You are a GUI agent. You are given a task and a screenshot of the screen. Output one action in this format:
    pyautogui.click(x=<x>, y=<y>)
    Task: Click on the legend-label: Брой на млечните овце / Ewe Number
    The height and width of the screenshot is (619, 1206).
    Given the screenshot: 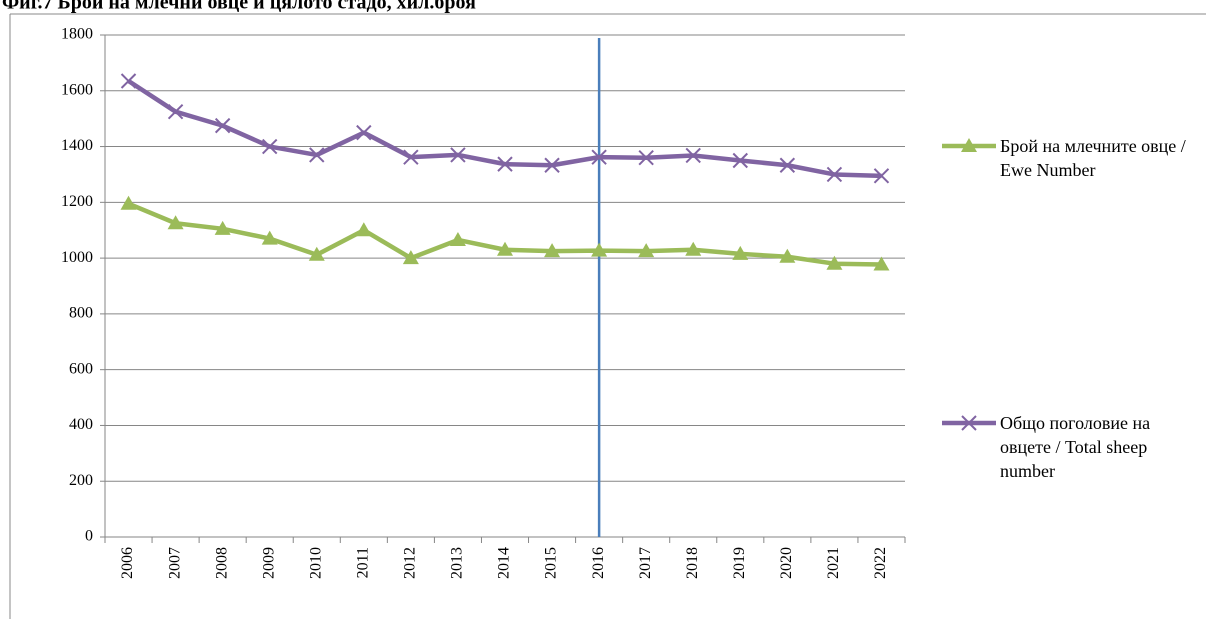 What is the action you would take?
    pyautogui.click(x=1093, y=158)
    